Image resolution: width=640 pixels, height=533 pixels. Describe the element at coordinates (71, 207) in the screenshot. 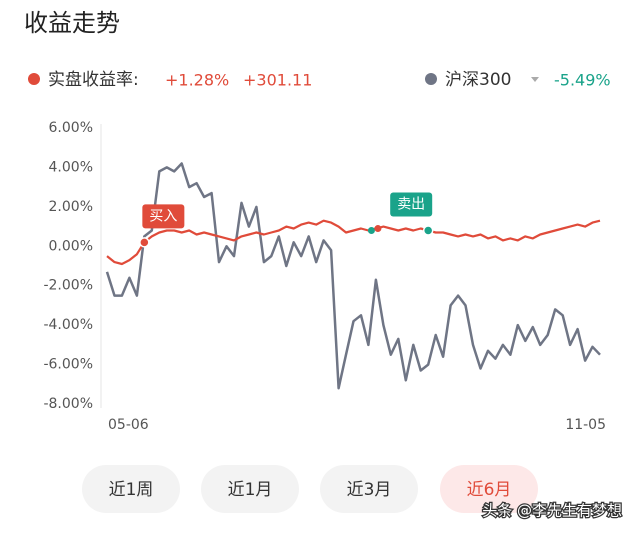

I see `y-tick-label: 2.00%` at that location.